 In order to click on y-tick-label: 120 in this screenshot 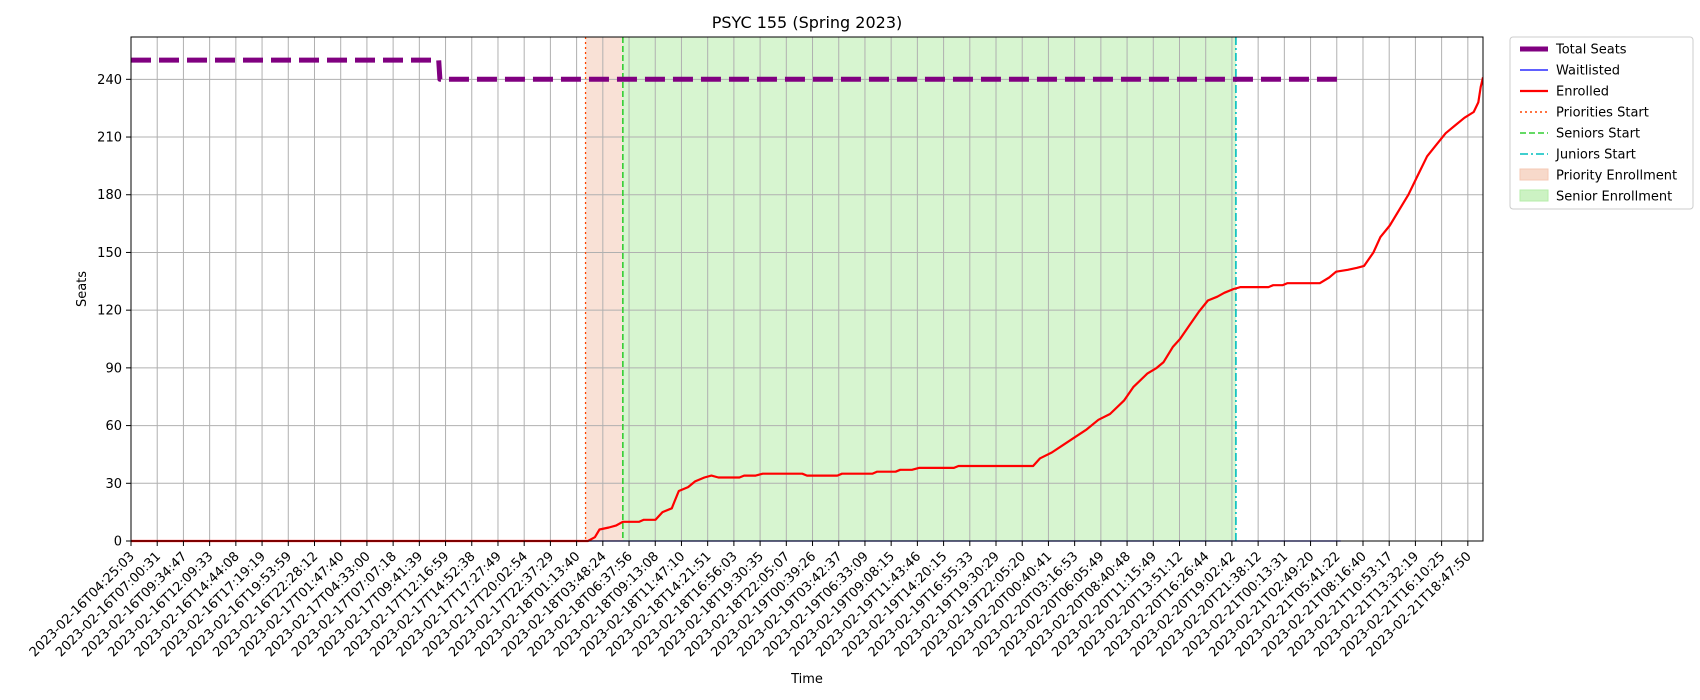, I will do `click(109, 311)`.